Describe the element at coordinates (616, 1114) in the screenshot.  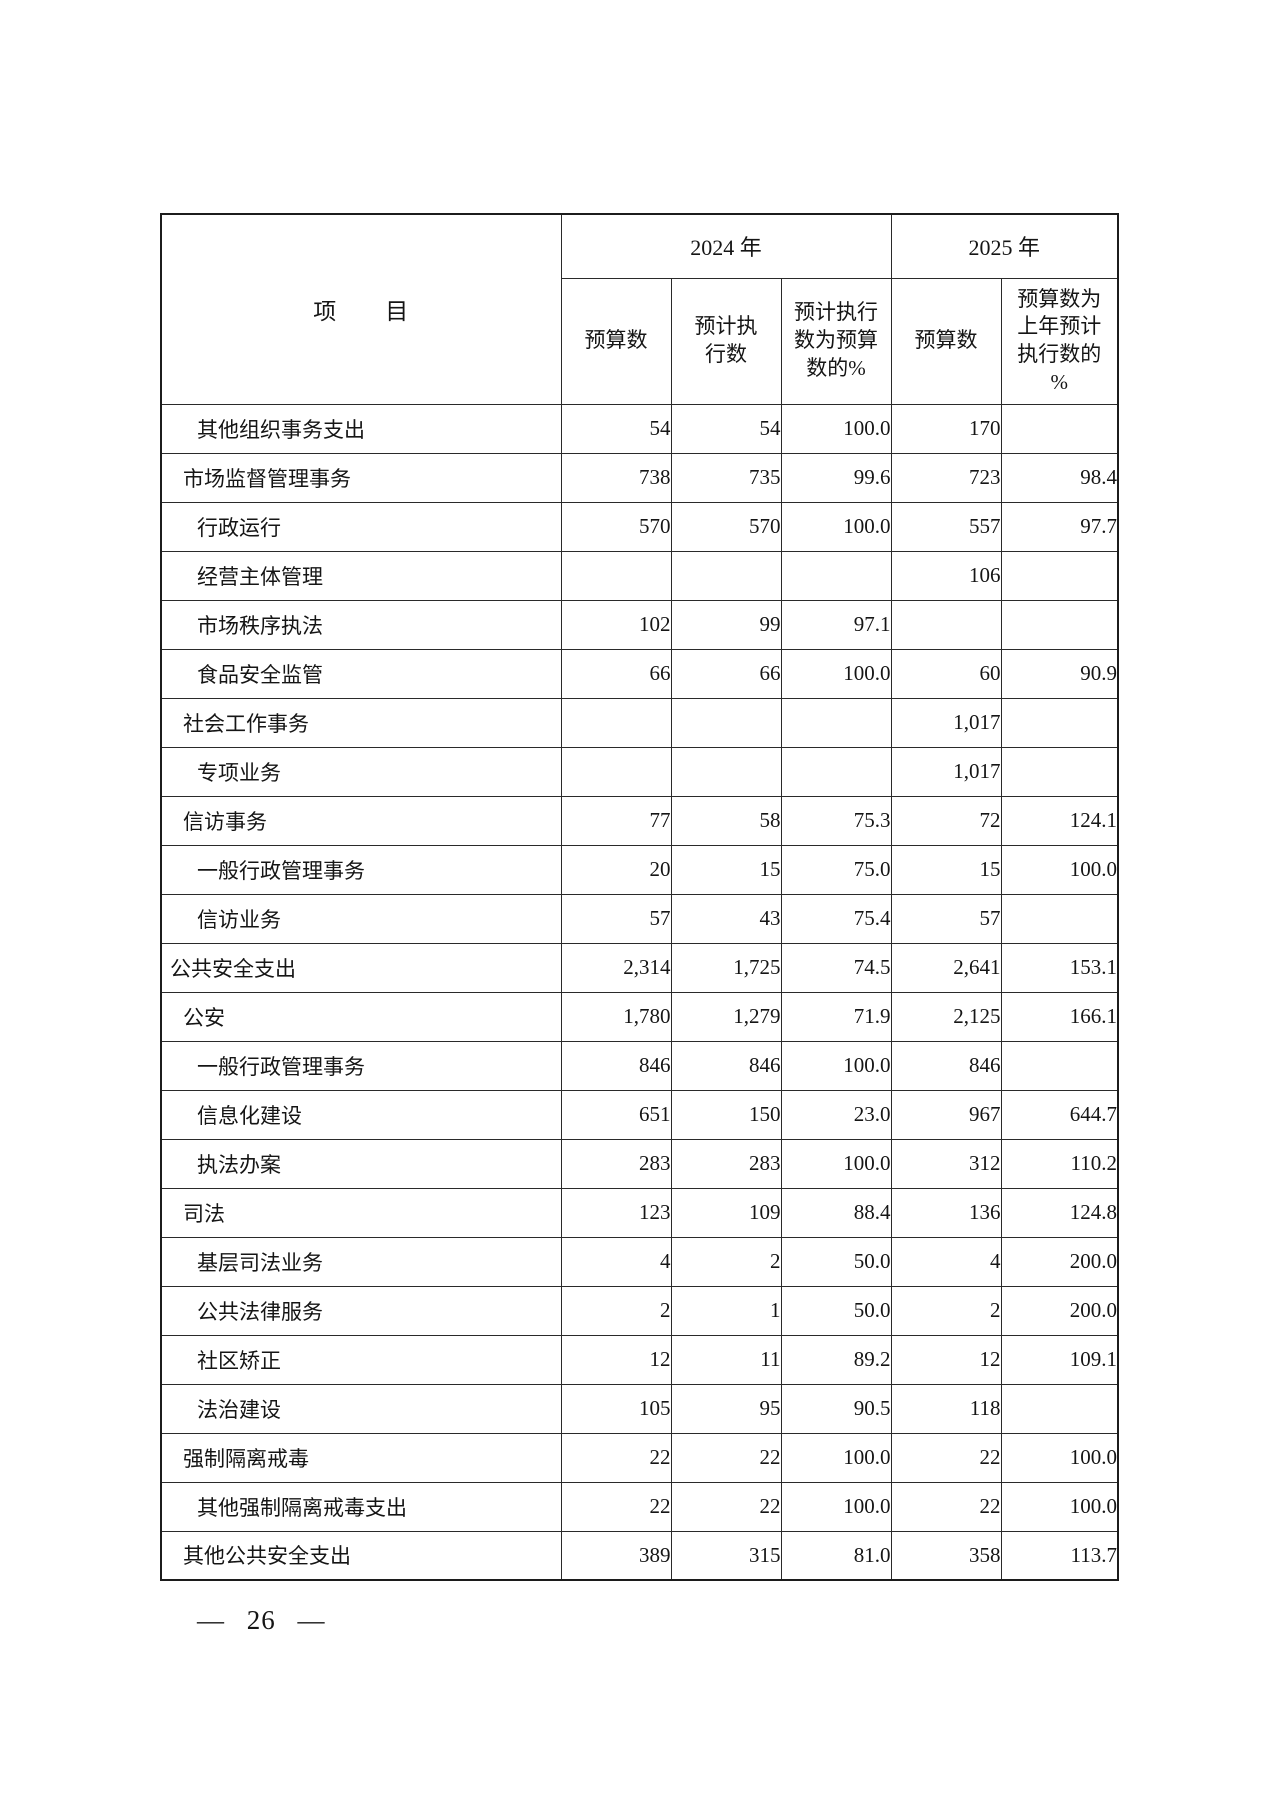
I see `cell-2024-budget: 651` at that location.